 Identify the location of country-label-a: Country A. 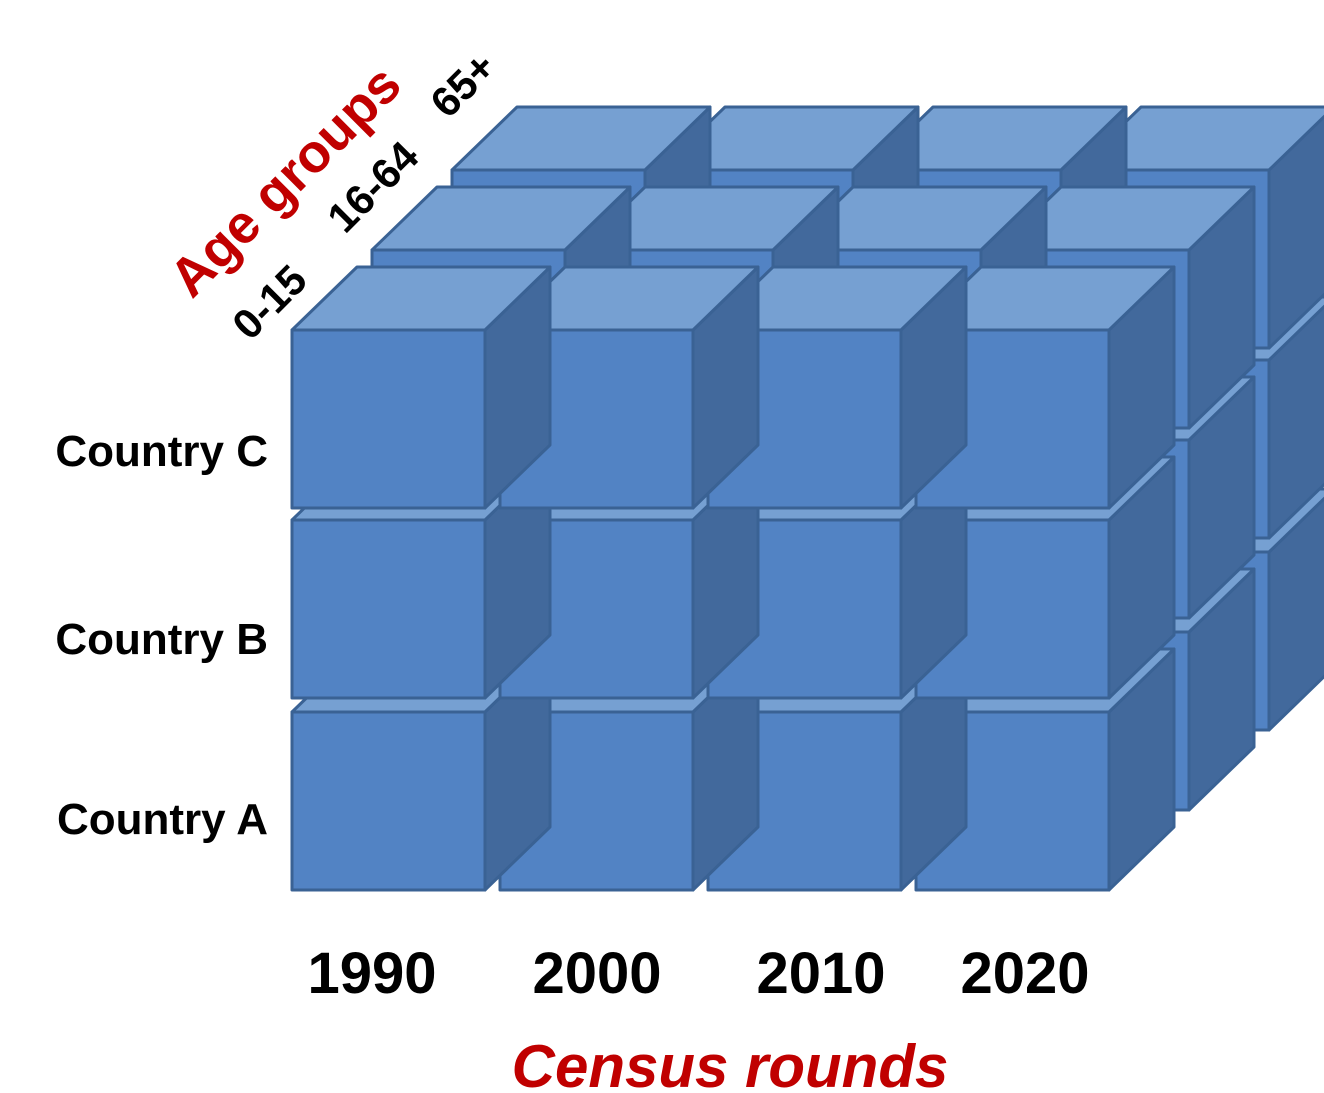
(162, 819).